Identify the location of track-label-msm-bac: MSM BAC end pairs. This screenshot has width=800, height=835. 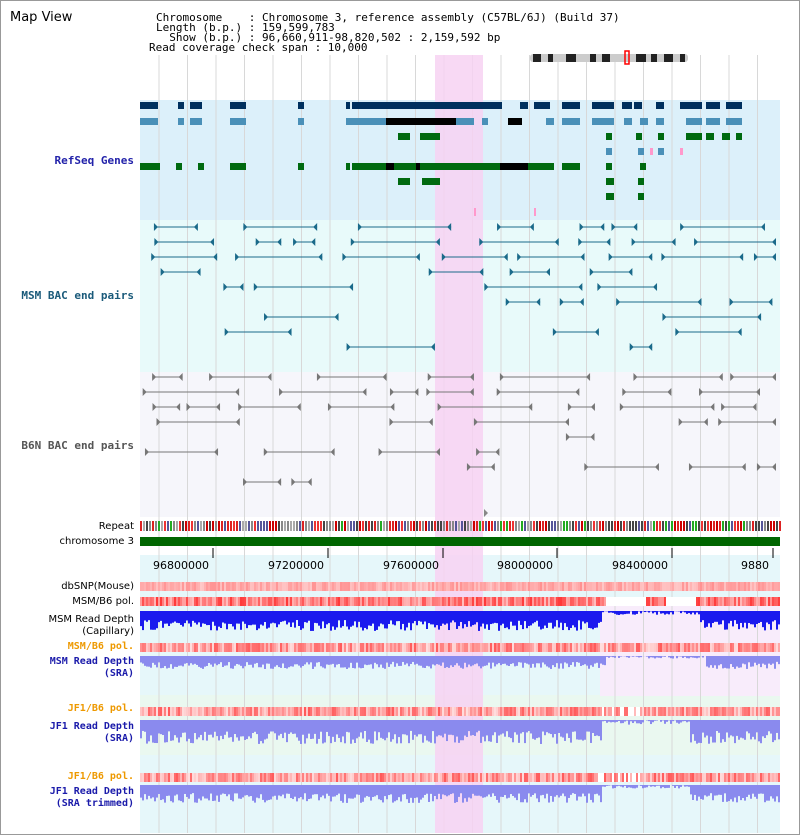
(77, 295).